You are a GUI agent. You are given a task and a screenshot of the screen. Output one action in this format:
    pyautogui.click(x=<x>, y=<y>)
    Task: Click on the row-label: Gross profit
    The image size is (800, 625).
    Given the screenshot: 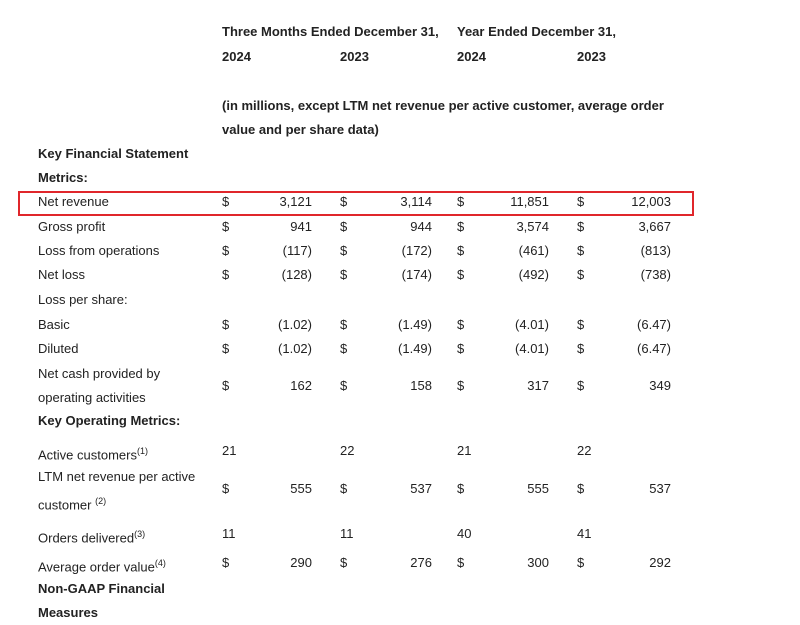 What is the action you would take?
    pyautogui.click(x=122, y=227)
    